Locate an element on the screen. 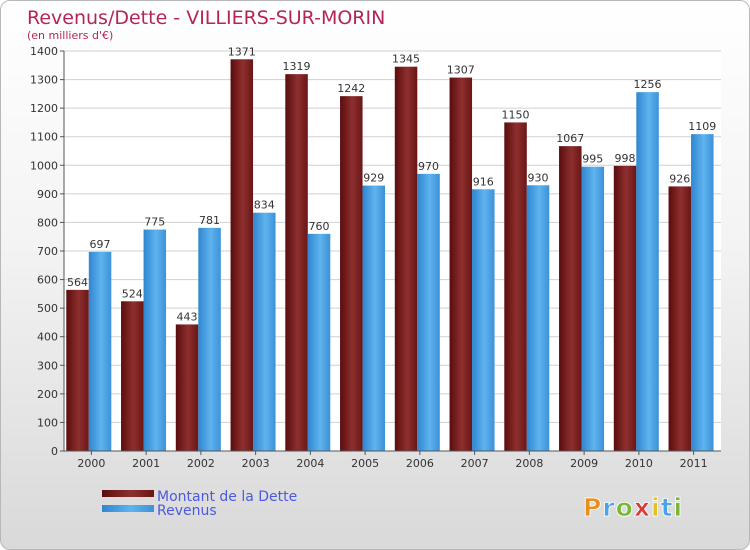 The image size is (750, 550). data-label-revenus-2011: 1109 is located at coordinates (702, 126).